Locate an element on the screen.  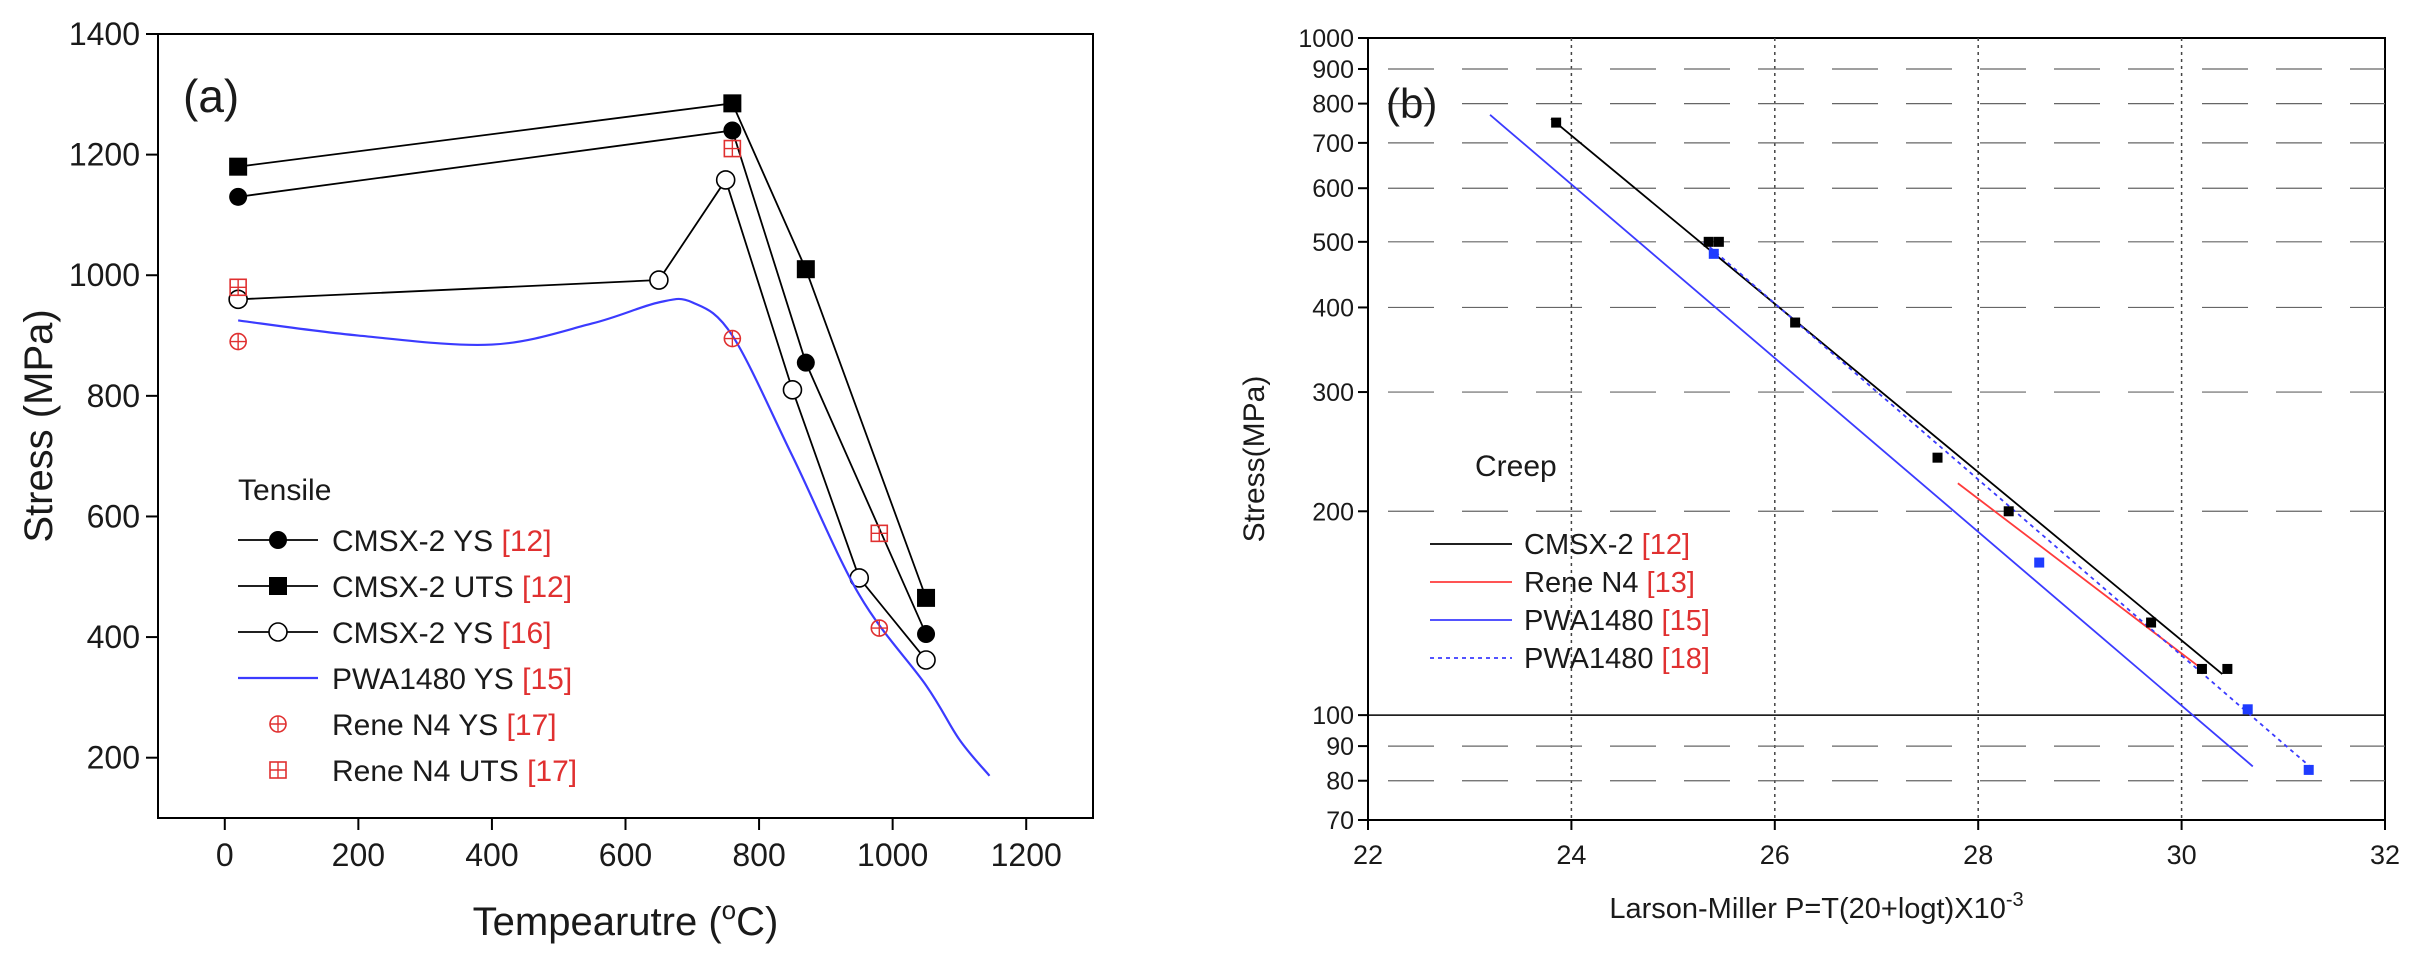
y-tick-label-a: 1400 is located at coordinates (104, 34).